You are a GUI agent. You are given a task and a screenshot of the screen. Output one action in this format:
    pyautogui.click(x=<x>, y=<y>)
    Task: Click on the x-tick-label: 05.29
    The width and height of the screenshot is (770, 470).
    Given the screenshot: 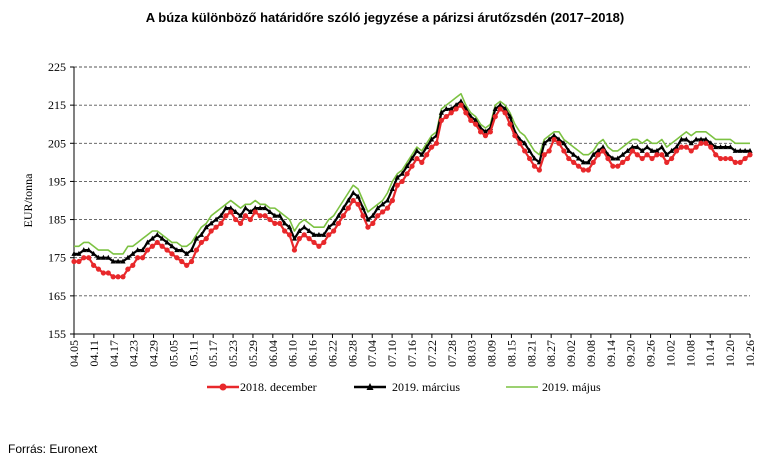 What is the action you would take?
    pyautogui.click(x=253, y=353)
    